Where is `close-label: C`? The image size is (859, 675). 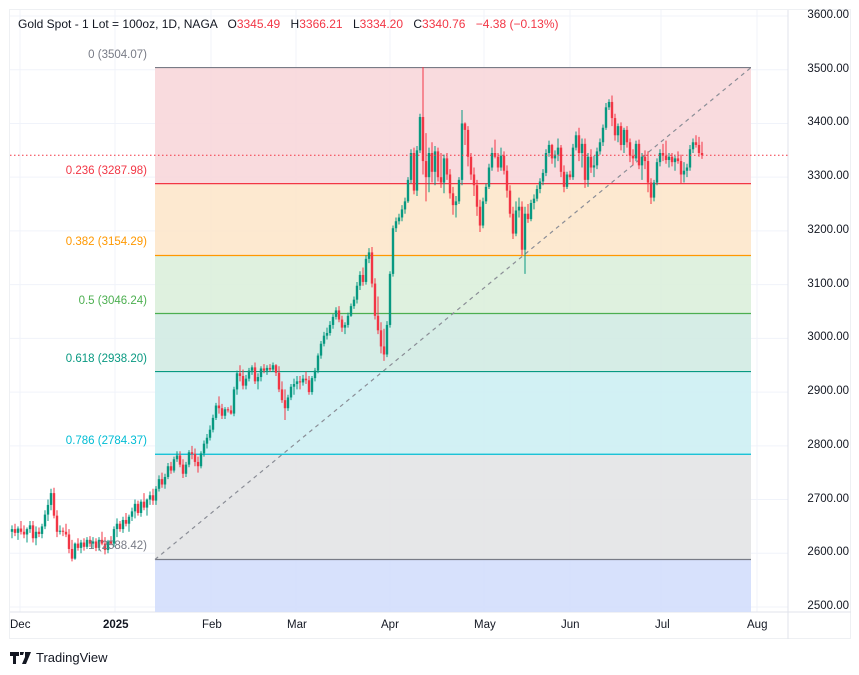
close-label: C is located at coordinates (418, 24).